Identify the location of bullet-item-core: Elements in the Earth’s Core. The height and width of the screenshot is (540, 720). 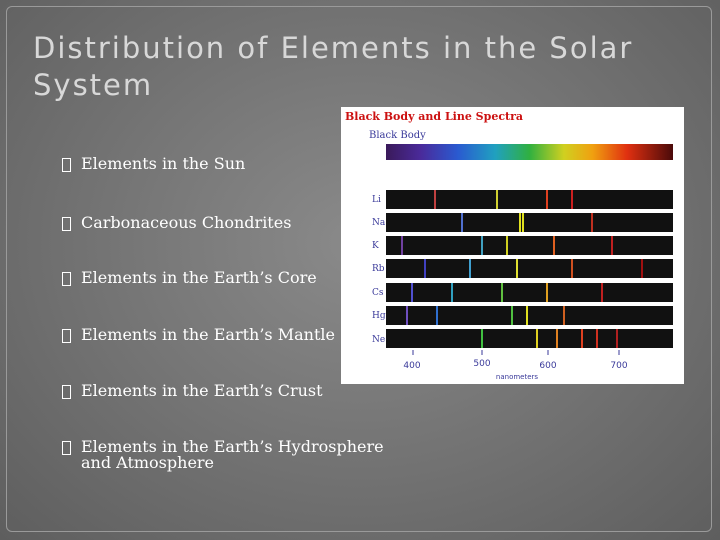
(232, 278).